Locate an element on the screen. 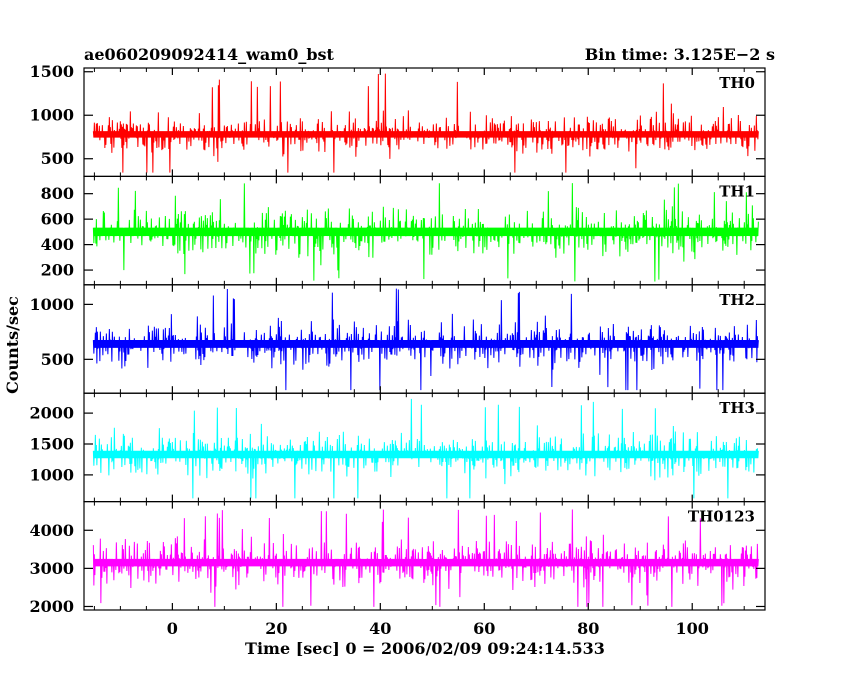 Image resolution: width=850 pixels, height=680 pixels. series-line-th1 is located at coordinates (425, 232).